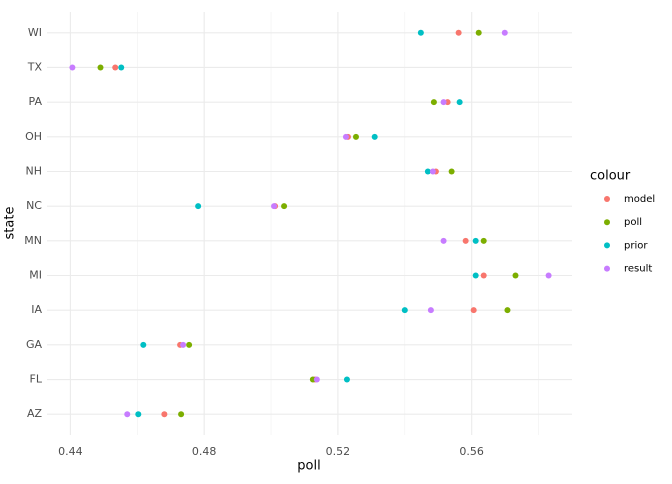  Describe the element at coordinates (34, 205) in the screenshot. I see `y-tick-label: NC` at that location.